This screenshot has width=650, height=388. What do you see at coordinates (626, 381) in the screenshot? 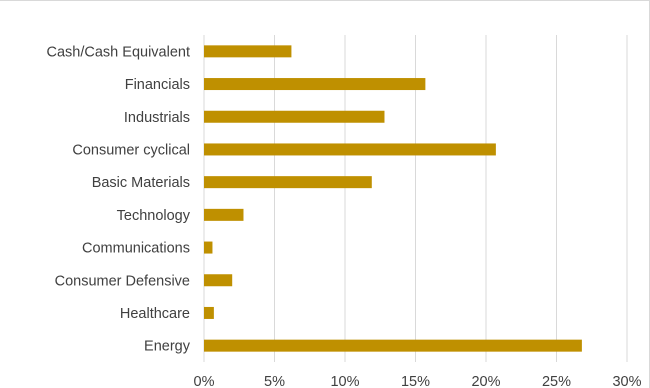
I see `x-tick-label: 30%` at bounding box center [626, 381].